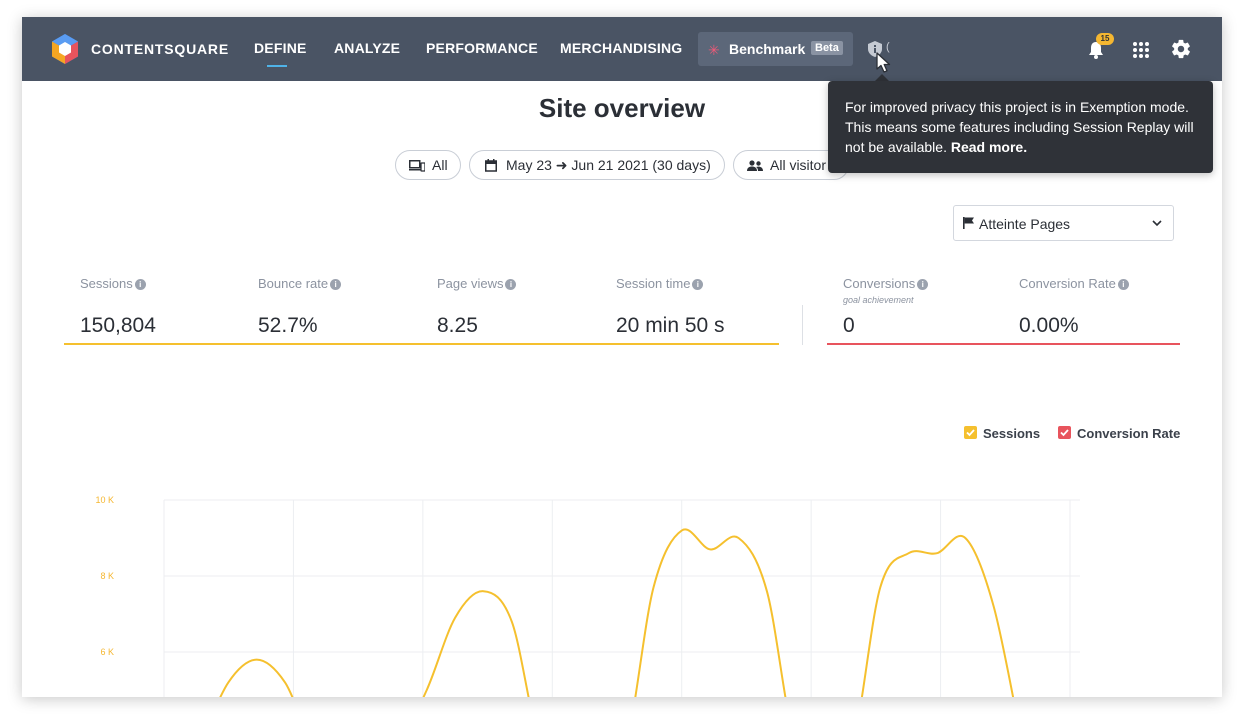 The height and width of the screenshot is (726, 1244). What do you see at coordinates (878, 300) in the screenshot?
I see `metric-sublabel-conversions: goal achievement` at bounding box center [878, 300].